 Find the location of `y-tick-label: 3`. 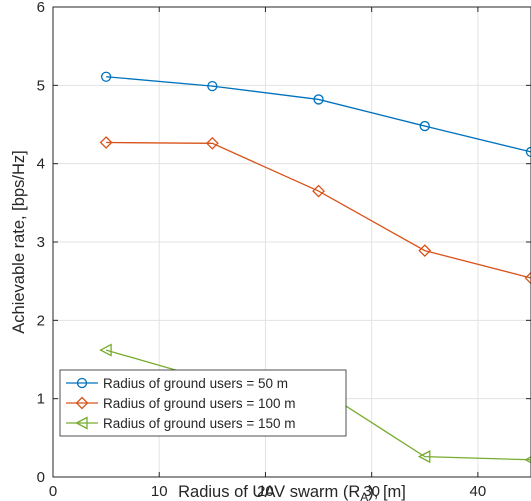

y-tick-label: 3 is located at coordinates (41, 242).